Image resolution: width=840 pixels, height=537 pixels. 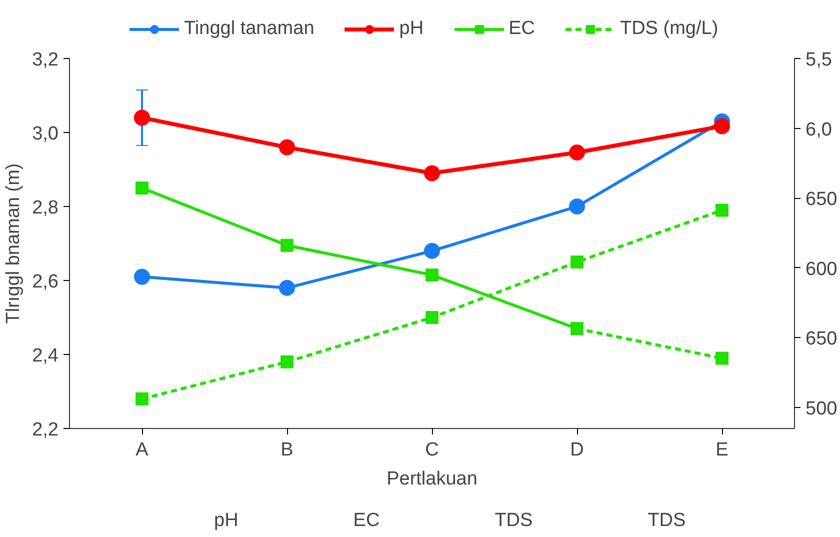 What do you see at coordinates (366, 521) in the screenshot?
I see `text: EC` at bounding box center [366, 521].